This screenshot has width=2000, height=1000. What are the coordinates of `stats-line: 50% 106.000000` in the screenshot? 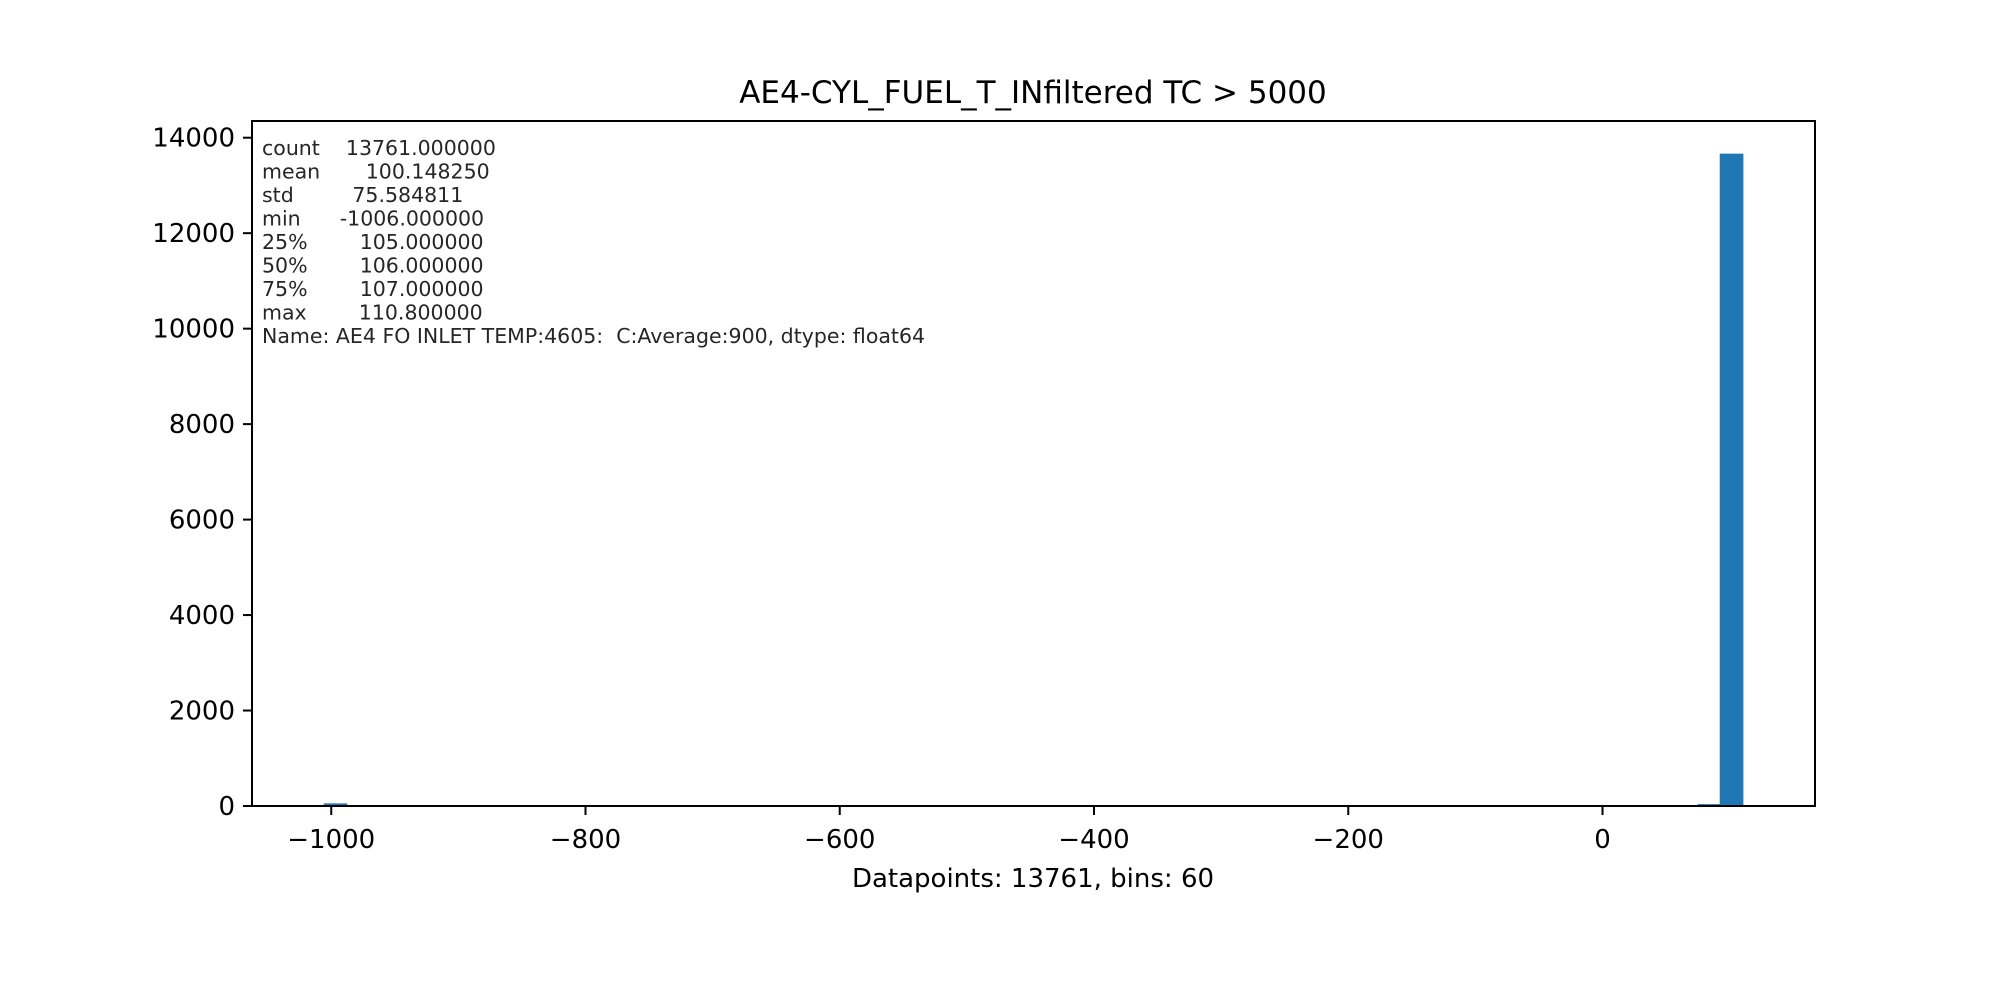 It's located at (373, 266).